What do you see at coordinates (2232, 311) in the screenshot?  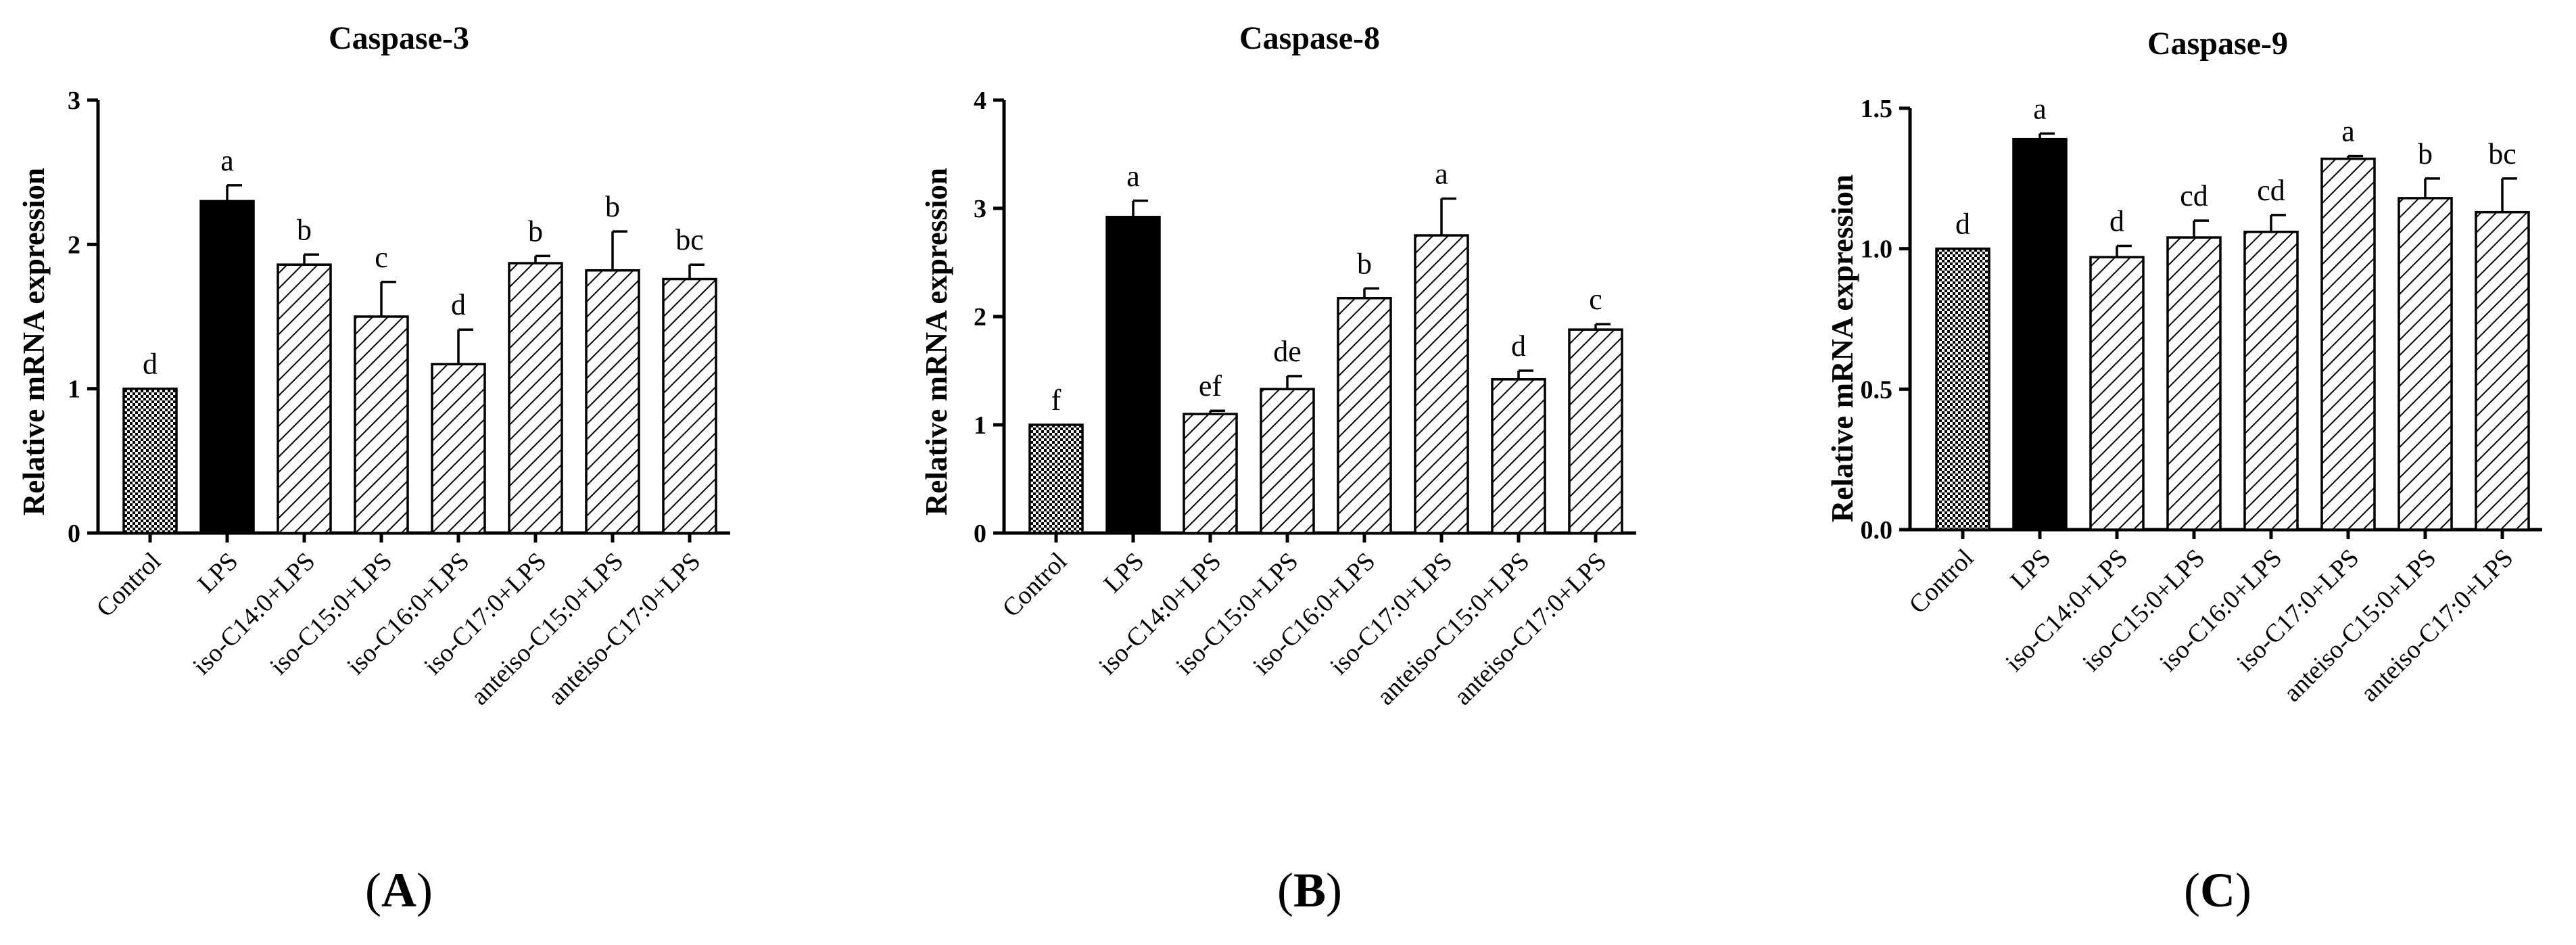 I see `bars: d a d cd cd a b bc` at bounding box center [2232, 311].